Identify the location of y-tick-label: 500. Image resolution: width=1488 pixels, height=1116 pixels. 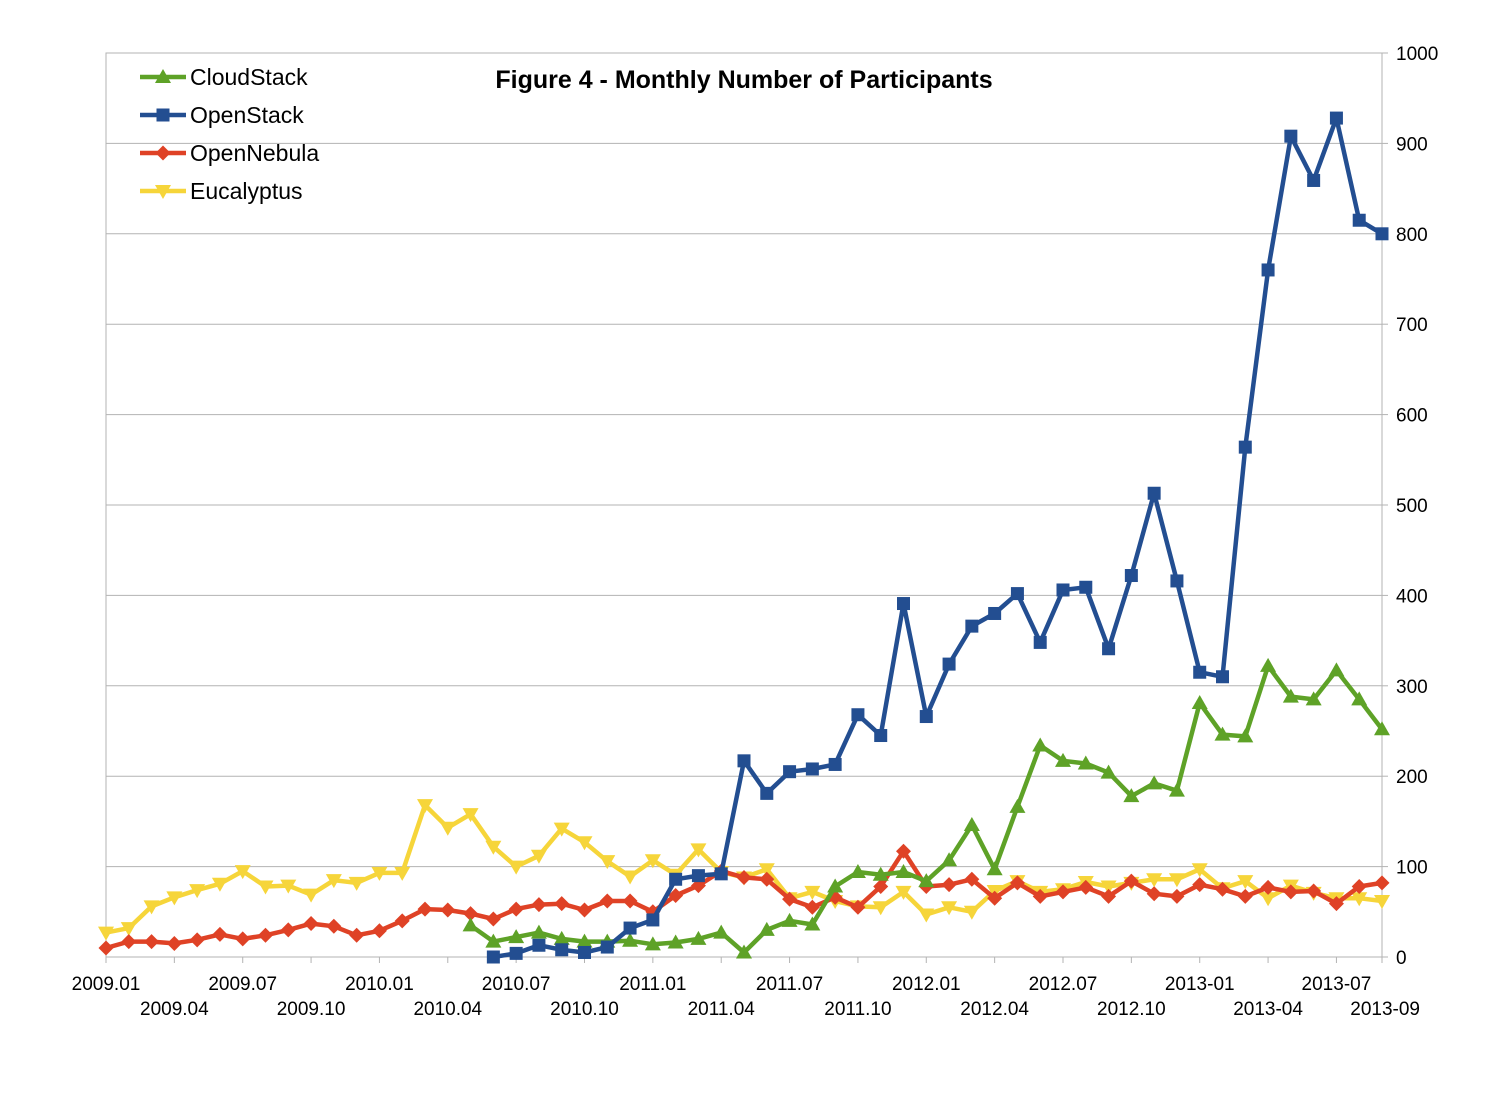
(1412, 506).